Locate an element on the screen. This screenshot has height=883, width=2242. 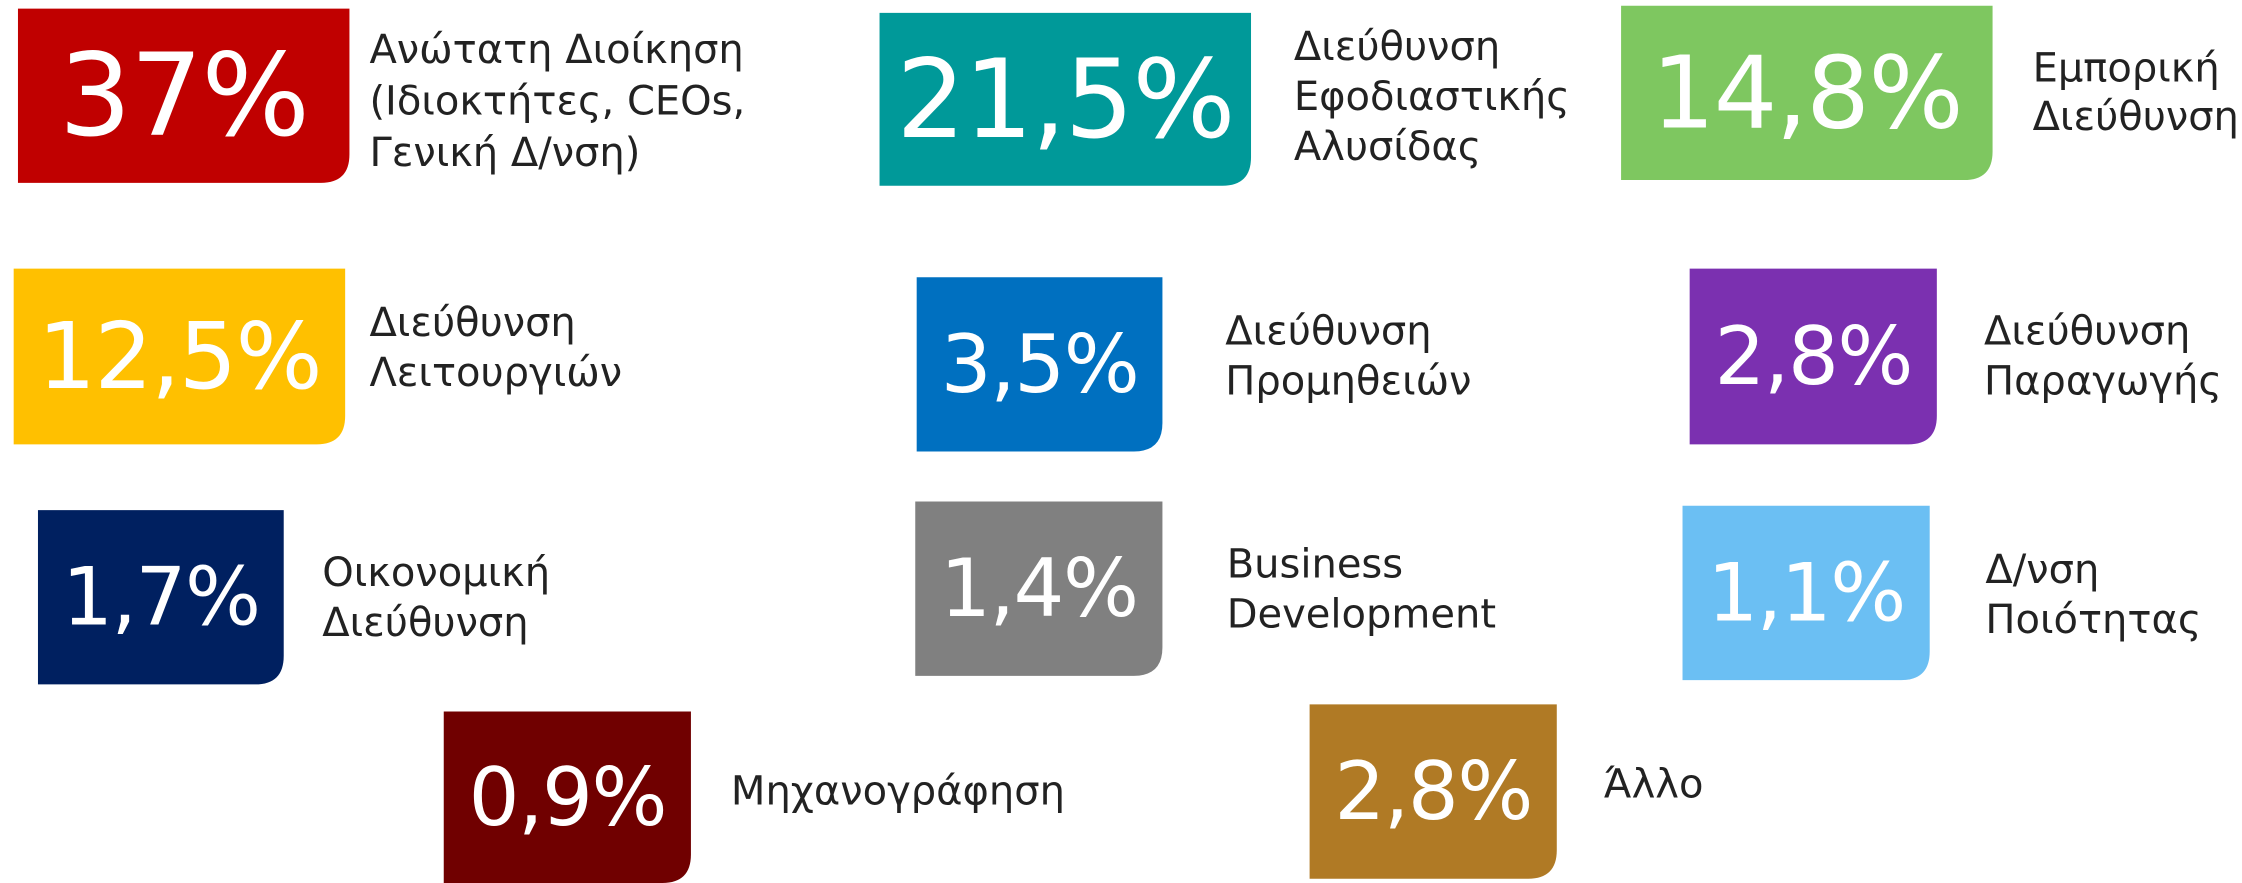
stat-label: Λειτουργιών is located at coordinates (495, 373).